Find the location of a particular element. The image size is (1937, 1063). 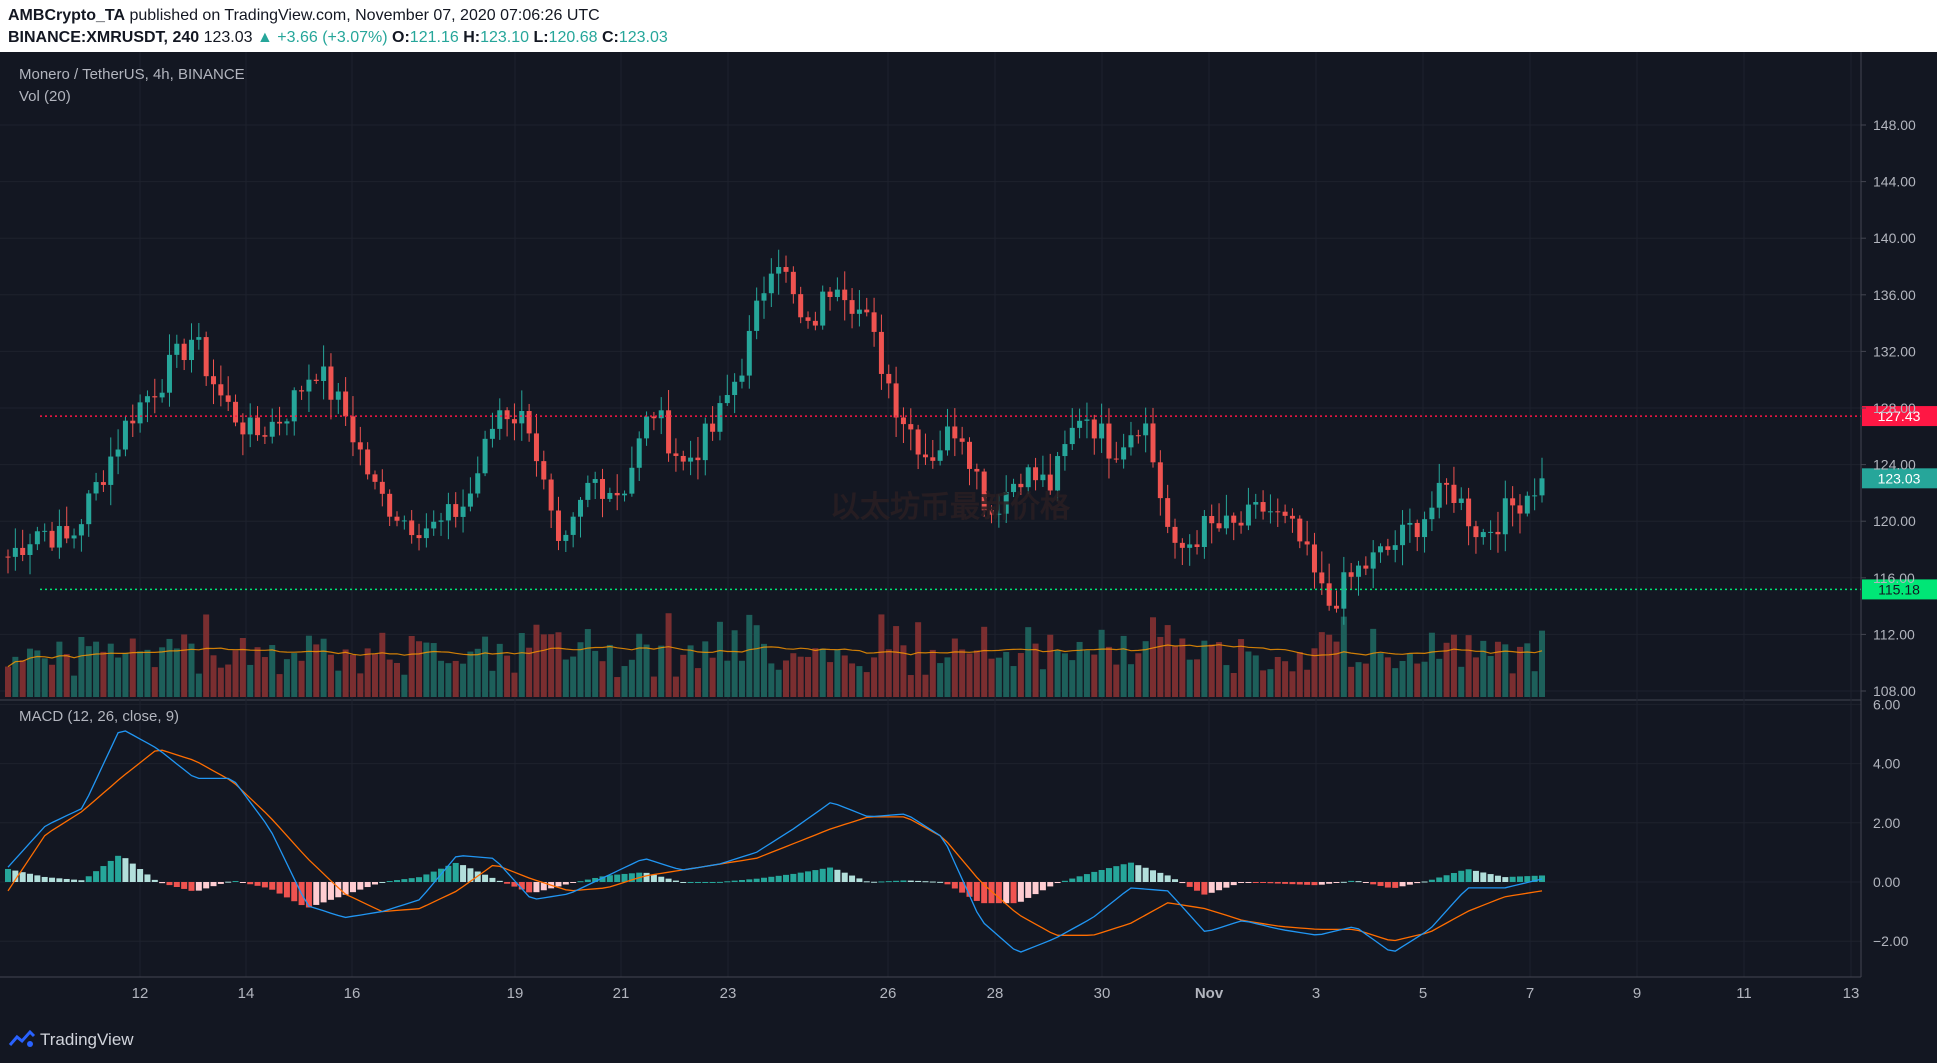

macd-legend: MACD (12, 26, close, 9) is located at coordinates (99, 716).